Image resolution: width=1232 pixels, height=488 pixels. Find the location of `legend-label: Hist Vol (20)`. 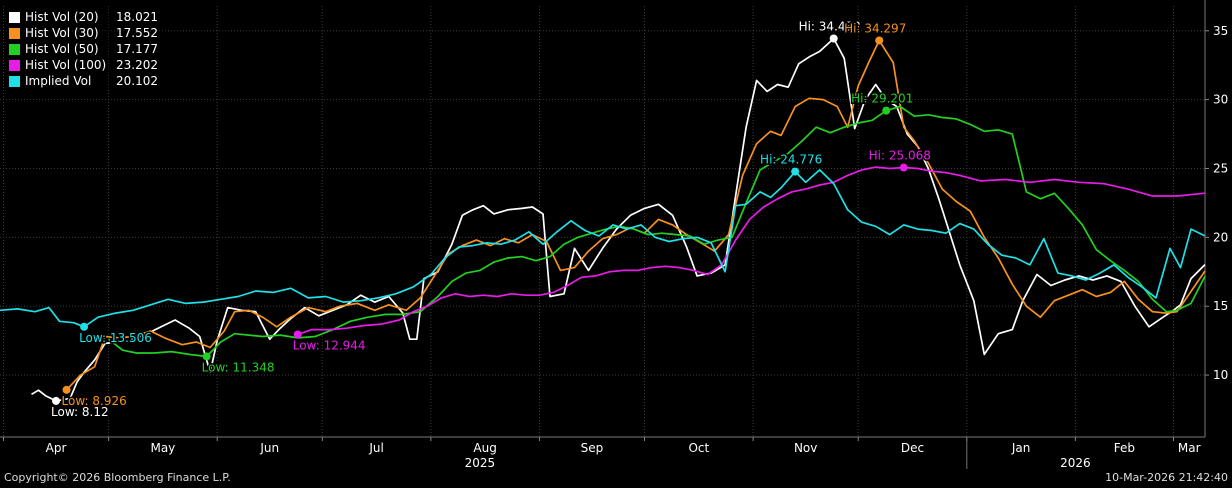

legend-label: Hist Vol (20) is located at coordinates (62, 17).